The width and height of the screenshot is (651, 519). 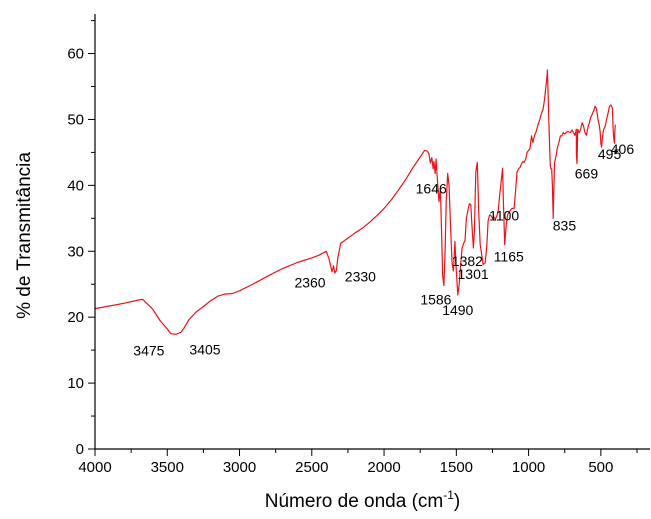 I want to click on x-axis-title-superscript: -1, so click(x=448, y=495).